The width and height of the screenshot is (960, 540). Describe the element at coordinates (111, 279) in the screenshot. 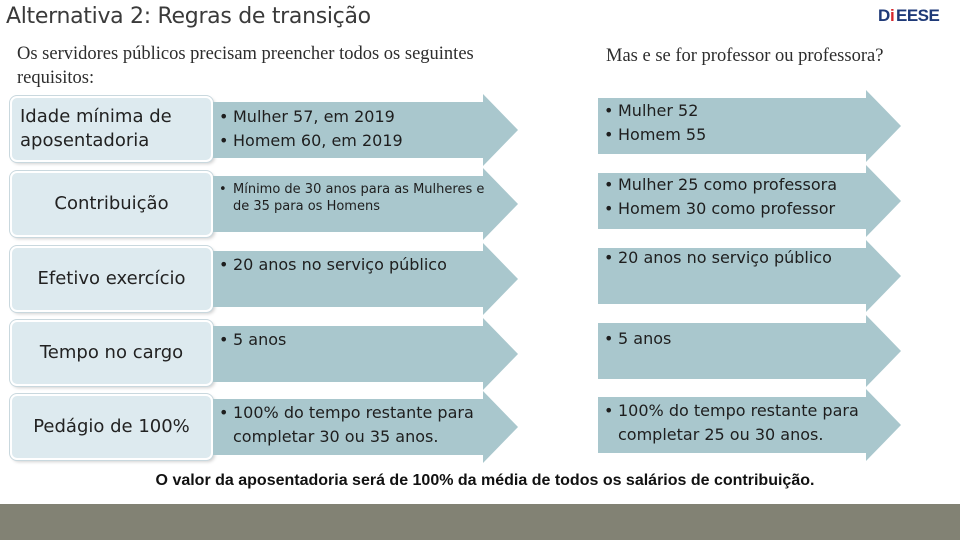

I see `label-effective-service: Efetivo exercício` at that location.